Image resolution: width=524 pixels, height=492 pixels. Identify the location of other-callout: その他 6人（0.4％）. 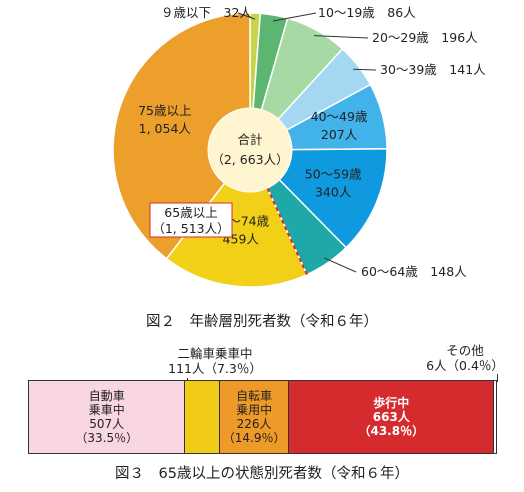
(465, 358).